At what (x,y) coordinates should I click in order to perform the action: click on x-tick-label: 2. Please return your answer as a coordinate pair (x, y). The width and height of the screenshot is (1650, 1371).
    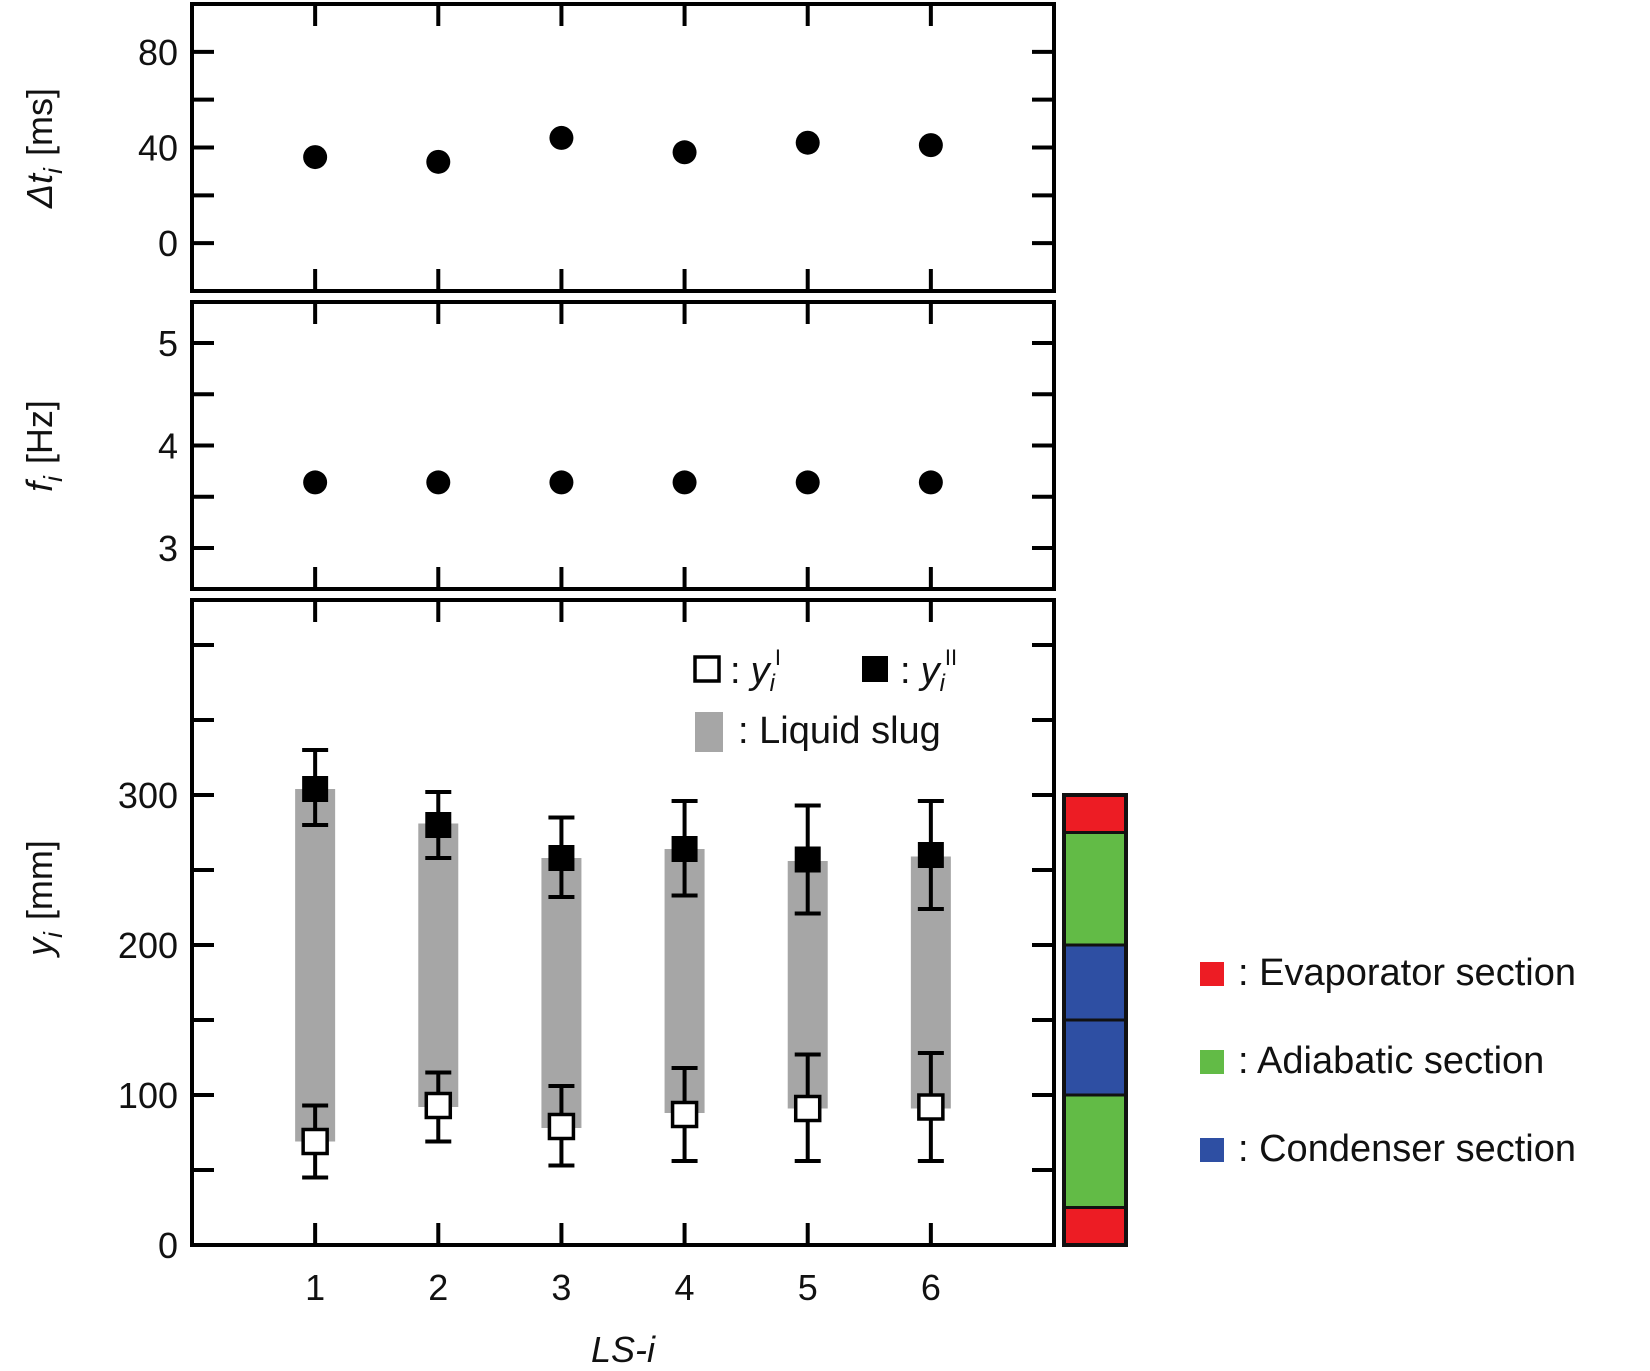
    Looking at the image, I should click on (438, 1287).